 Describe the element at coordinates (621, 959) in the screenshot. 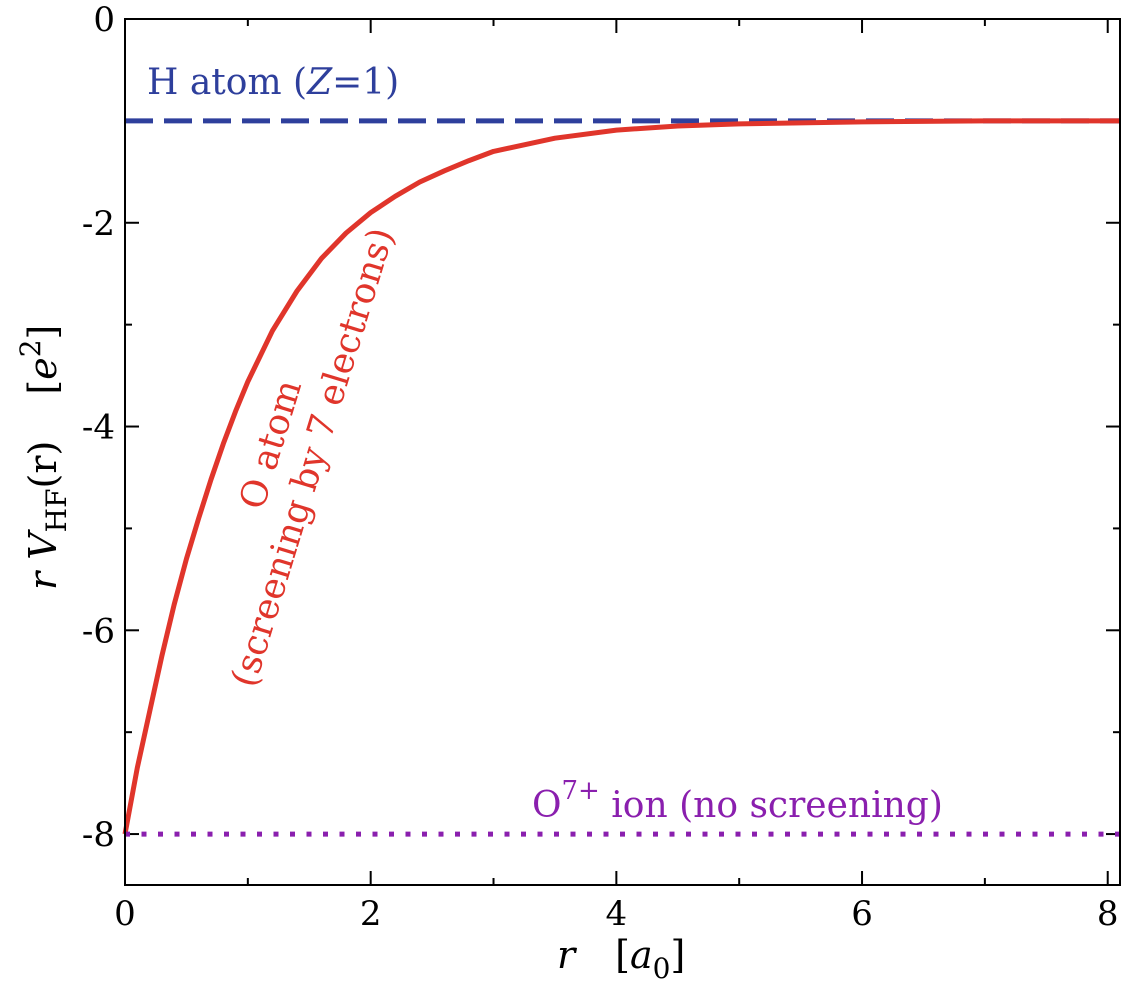

I see `x-axis-label: r [a0]` at that location.